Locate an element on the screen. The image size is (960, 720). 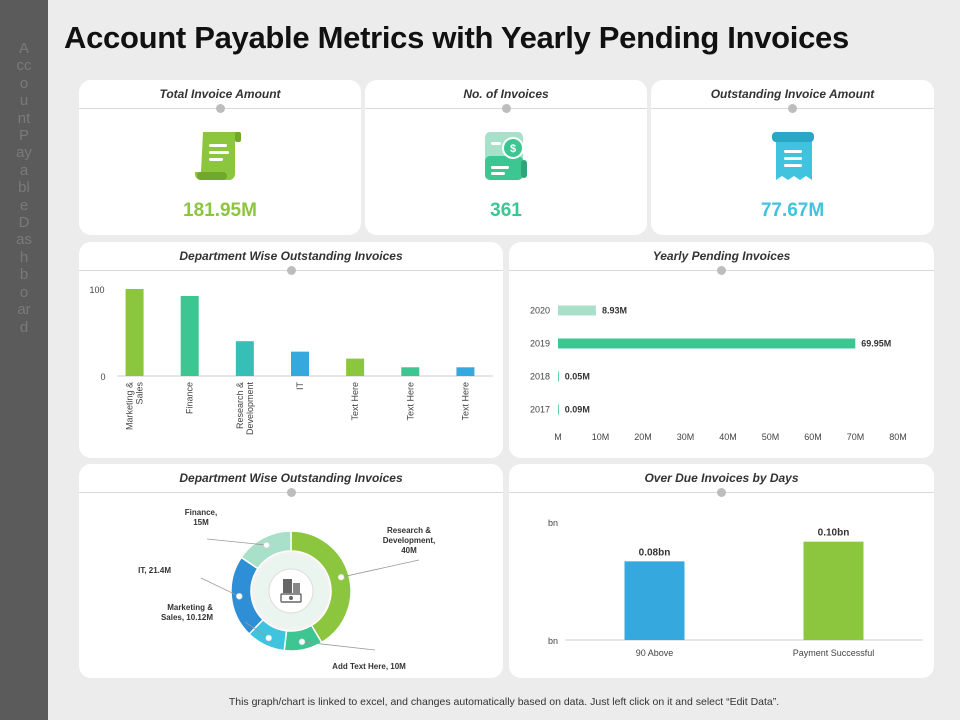
side-vertical-text: Account Payable Dashboard is located at coordinates (24, 188).